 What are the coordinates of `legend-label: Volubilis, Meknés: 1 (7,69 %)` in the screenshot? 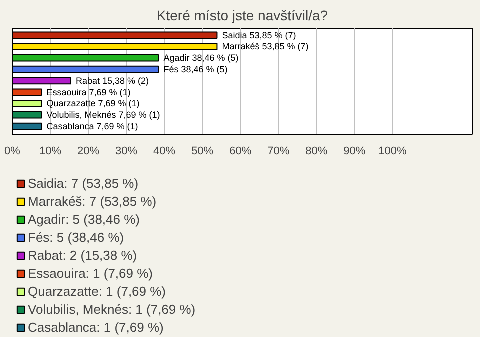 It's located at (112, 309).